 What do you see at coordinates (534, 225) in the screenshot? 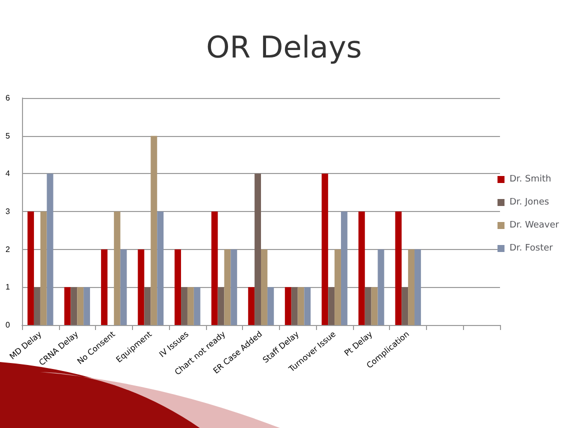
I see `legend-label: Dr. Weaver` at bounding box center [534, 225].